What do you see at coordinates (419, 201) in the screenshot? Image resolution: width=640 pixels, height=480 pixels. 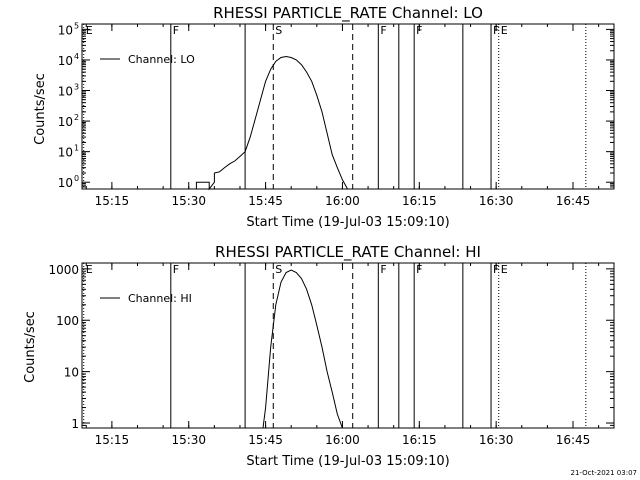 I see `panel-lo-x-tick-label: 16:15` at bounding box center [419, 201].